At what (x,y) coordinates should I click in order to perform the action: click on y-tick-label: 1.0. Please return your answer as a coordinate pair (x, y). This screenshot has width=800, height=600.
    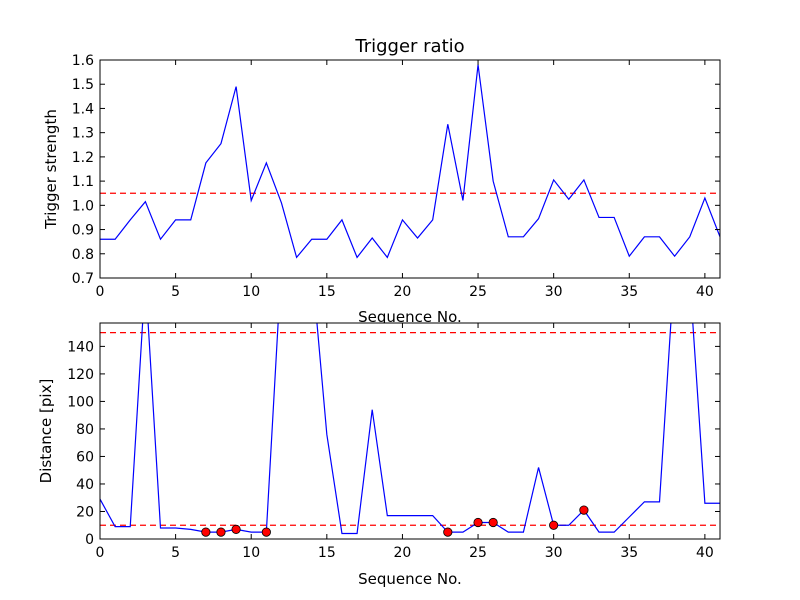
    Looking at the image, I should click on (83, 206).